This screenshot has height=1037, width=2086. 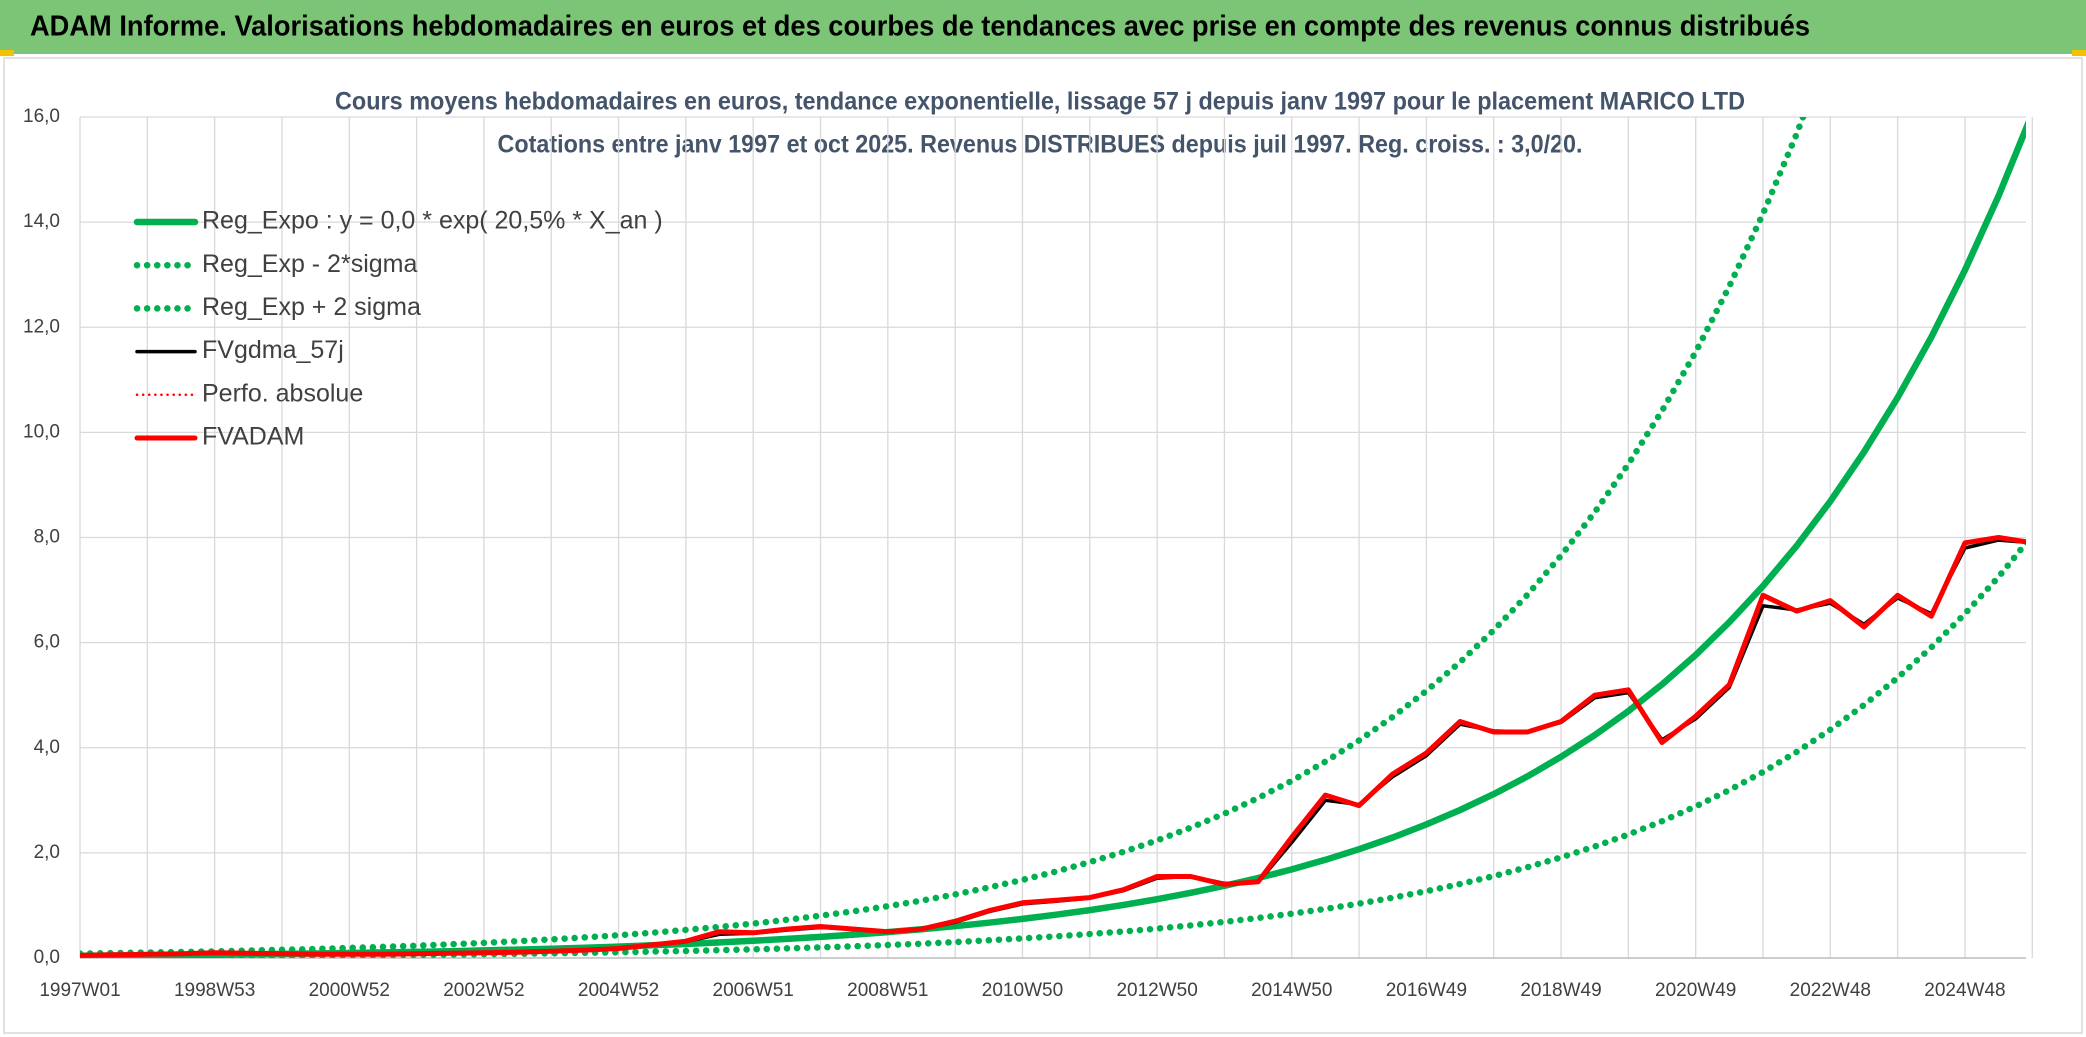 What do you see at coordinates (1560, 990) in the screenshot?
I see `x-tick-label: 2018W49` at bounding box center [1560, 990].